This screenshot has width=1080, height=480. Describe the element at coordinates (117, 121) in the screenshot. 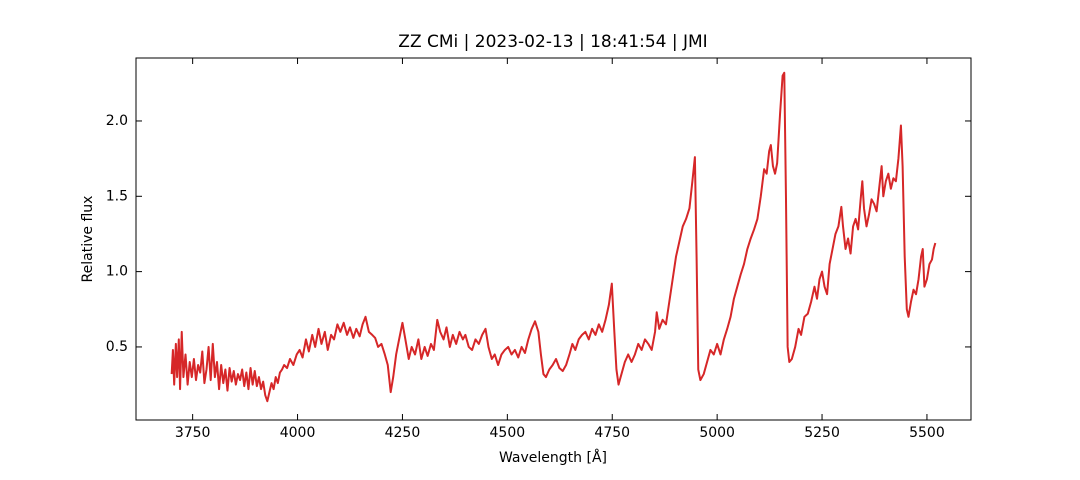

I see `y-tick-label: 2.0` at that location.